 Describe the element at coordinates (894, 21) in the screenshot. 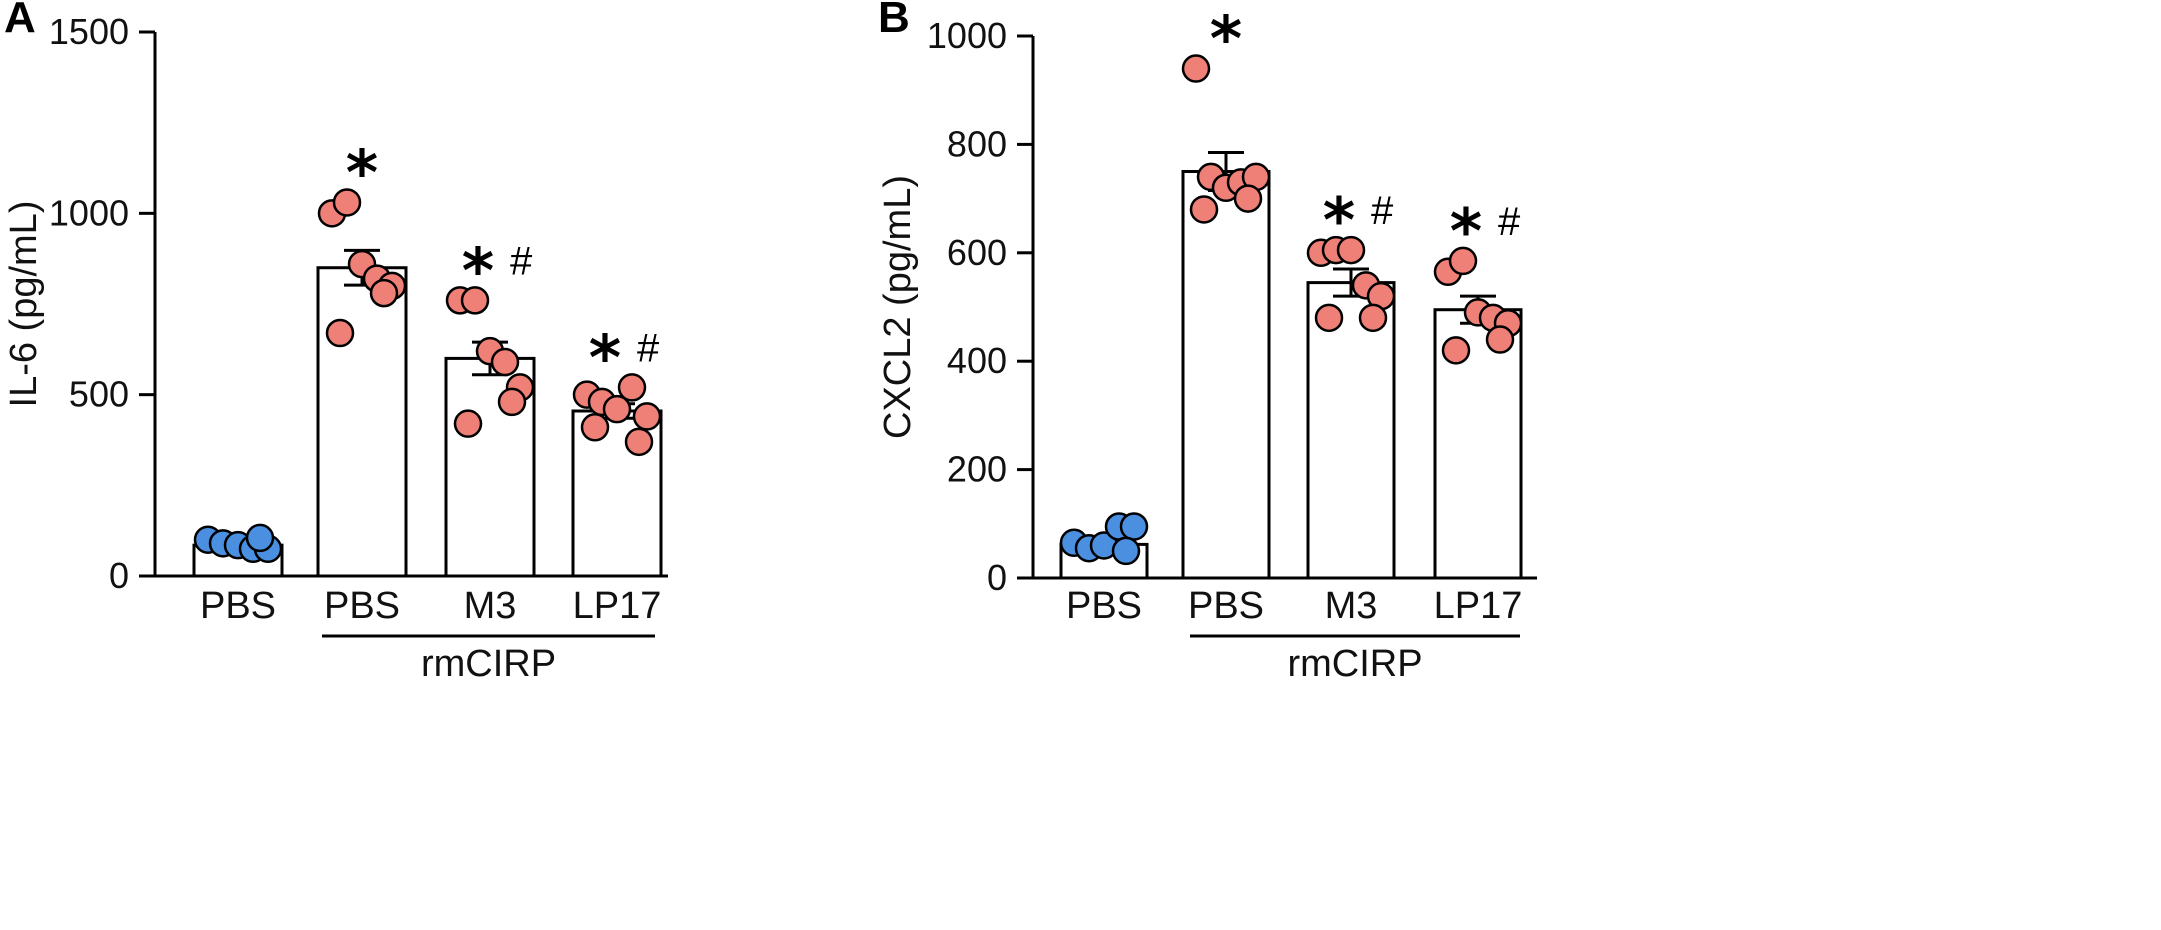

I see `panel-letter: B` at that location.